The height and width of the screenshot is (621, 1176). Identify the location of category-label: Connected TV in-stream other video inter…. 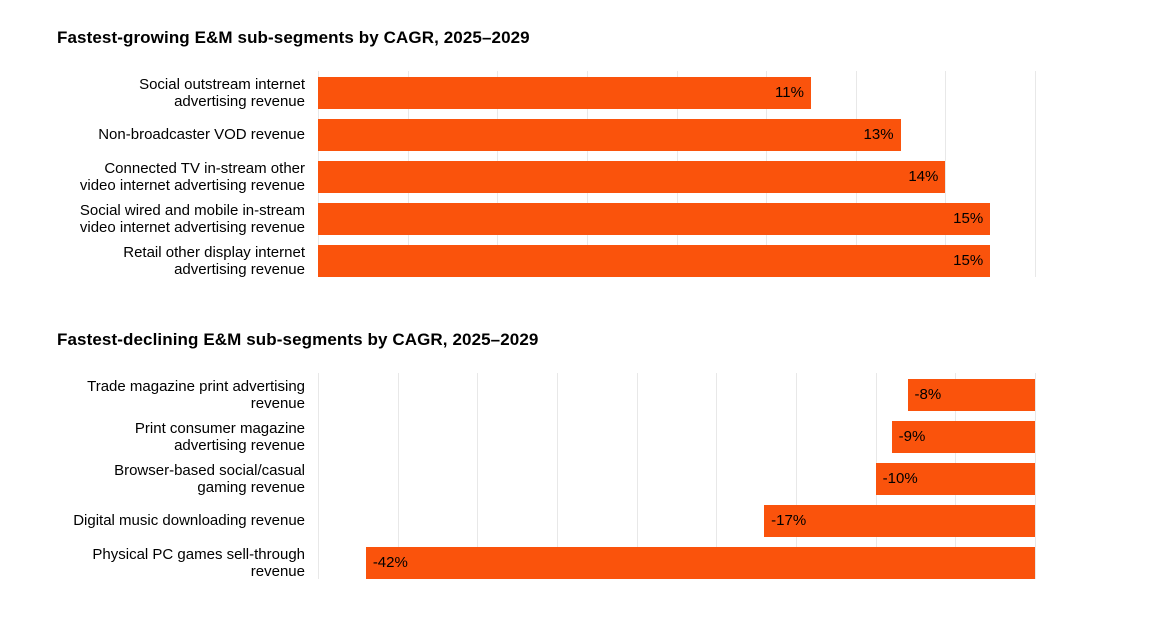
(192, 177).